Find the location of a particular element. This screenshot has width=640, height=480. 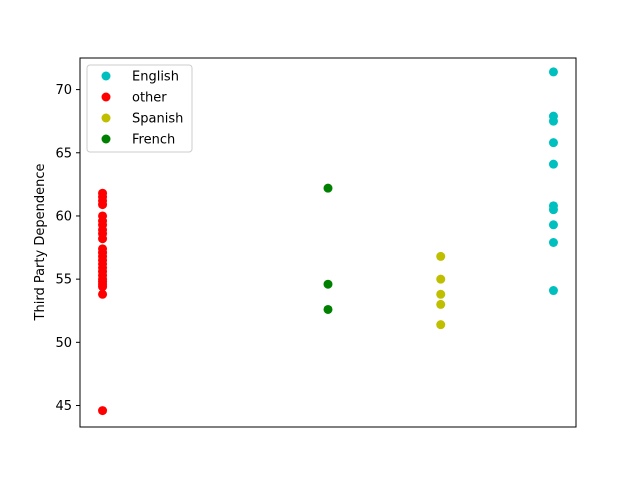

y-tick-label: 70 is located at coordinates (63, 90).